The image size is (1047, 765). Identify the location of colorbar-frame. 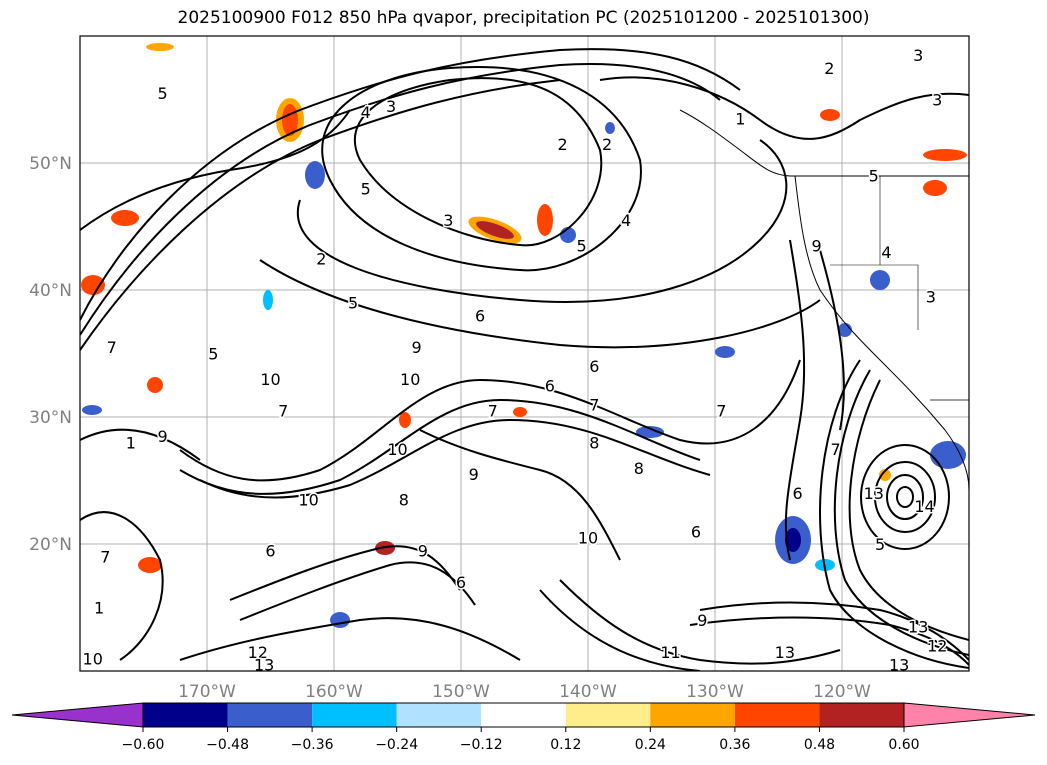
(523, 715).